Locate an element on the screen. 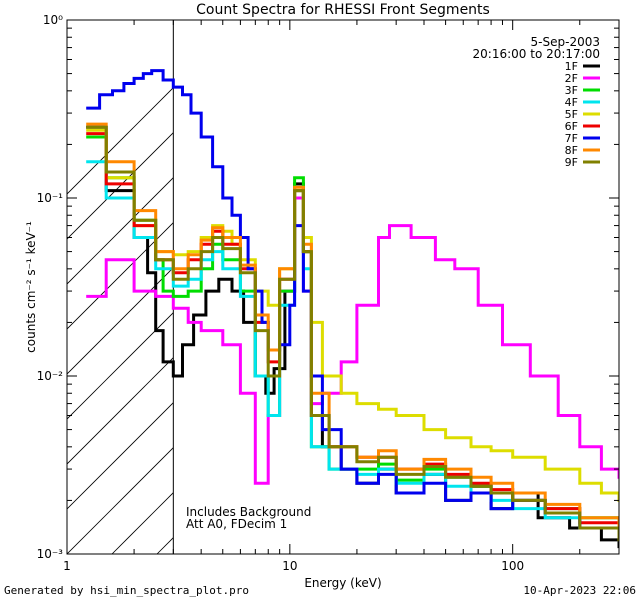  chart-title: Count Spectra for RHESSI Front Segments is located at coordinates (343, 10).